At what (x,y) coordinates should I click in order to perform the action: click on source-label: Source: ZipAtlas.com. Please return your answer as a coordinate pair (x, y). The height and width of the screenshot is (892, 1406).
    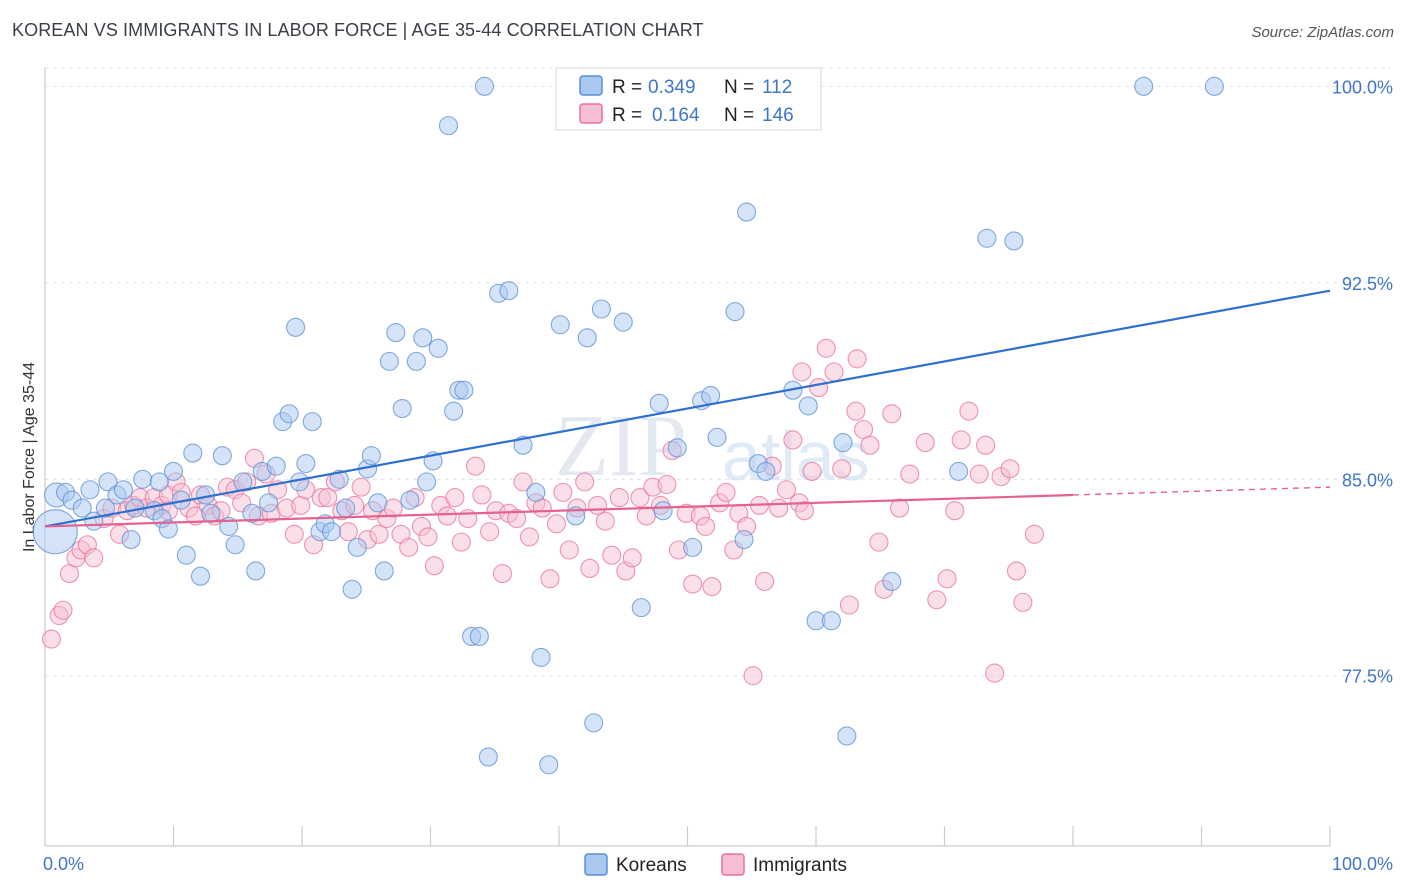
    Looking at the image, I should click on (1322, 32).